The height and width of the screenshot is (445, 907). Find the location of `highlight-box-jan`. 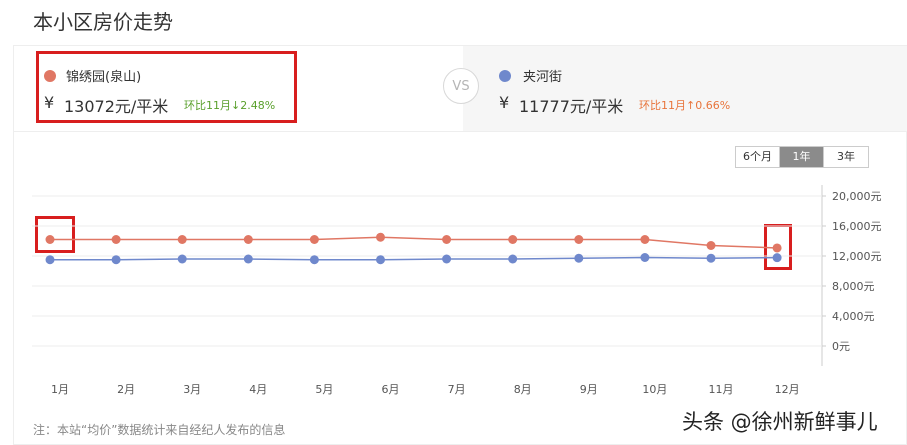

highlight-box-jan is located at coordinates (55, 234).